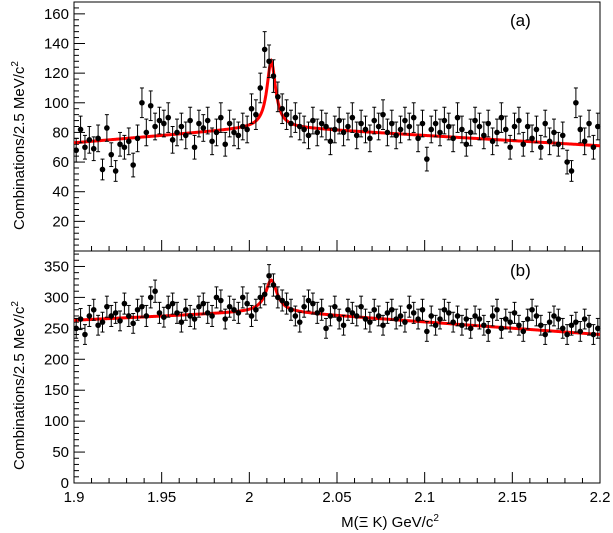 Image resolution: width=613 pixels, height=533 pixels. I want to click on y-tick-label-b: 150, so click(56, 390).